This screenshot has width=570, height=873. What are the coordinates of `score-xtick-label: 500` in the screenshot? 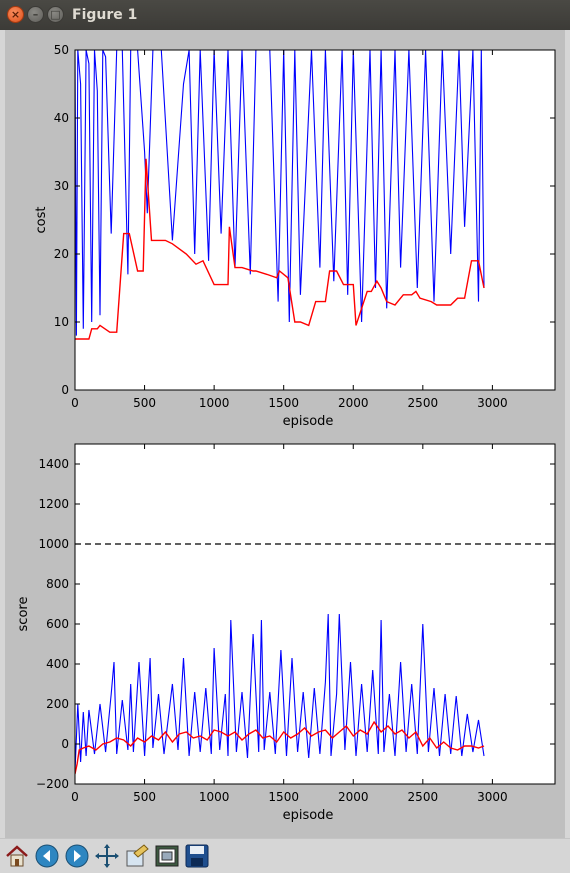 It's located at (144, 797).